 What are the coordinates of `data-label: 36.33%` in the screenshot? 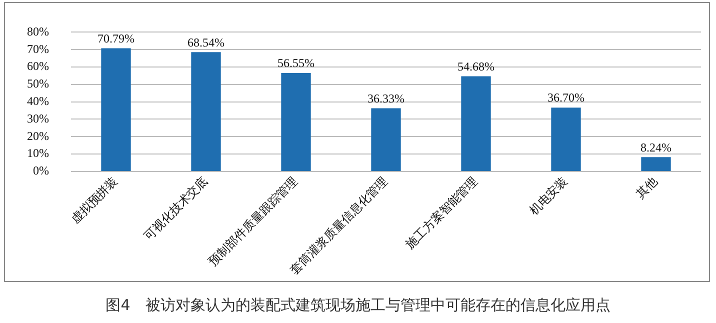 It's located at (386, 98).